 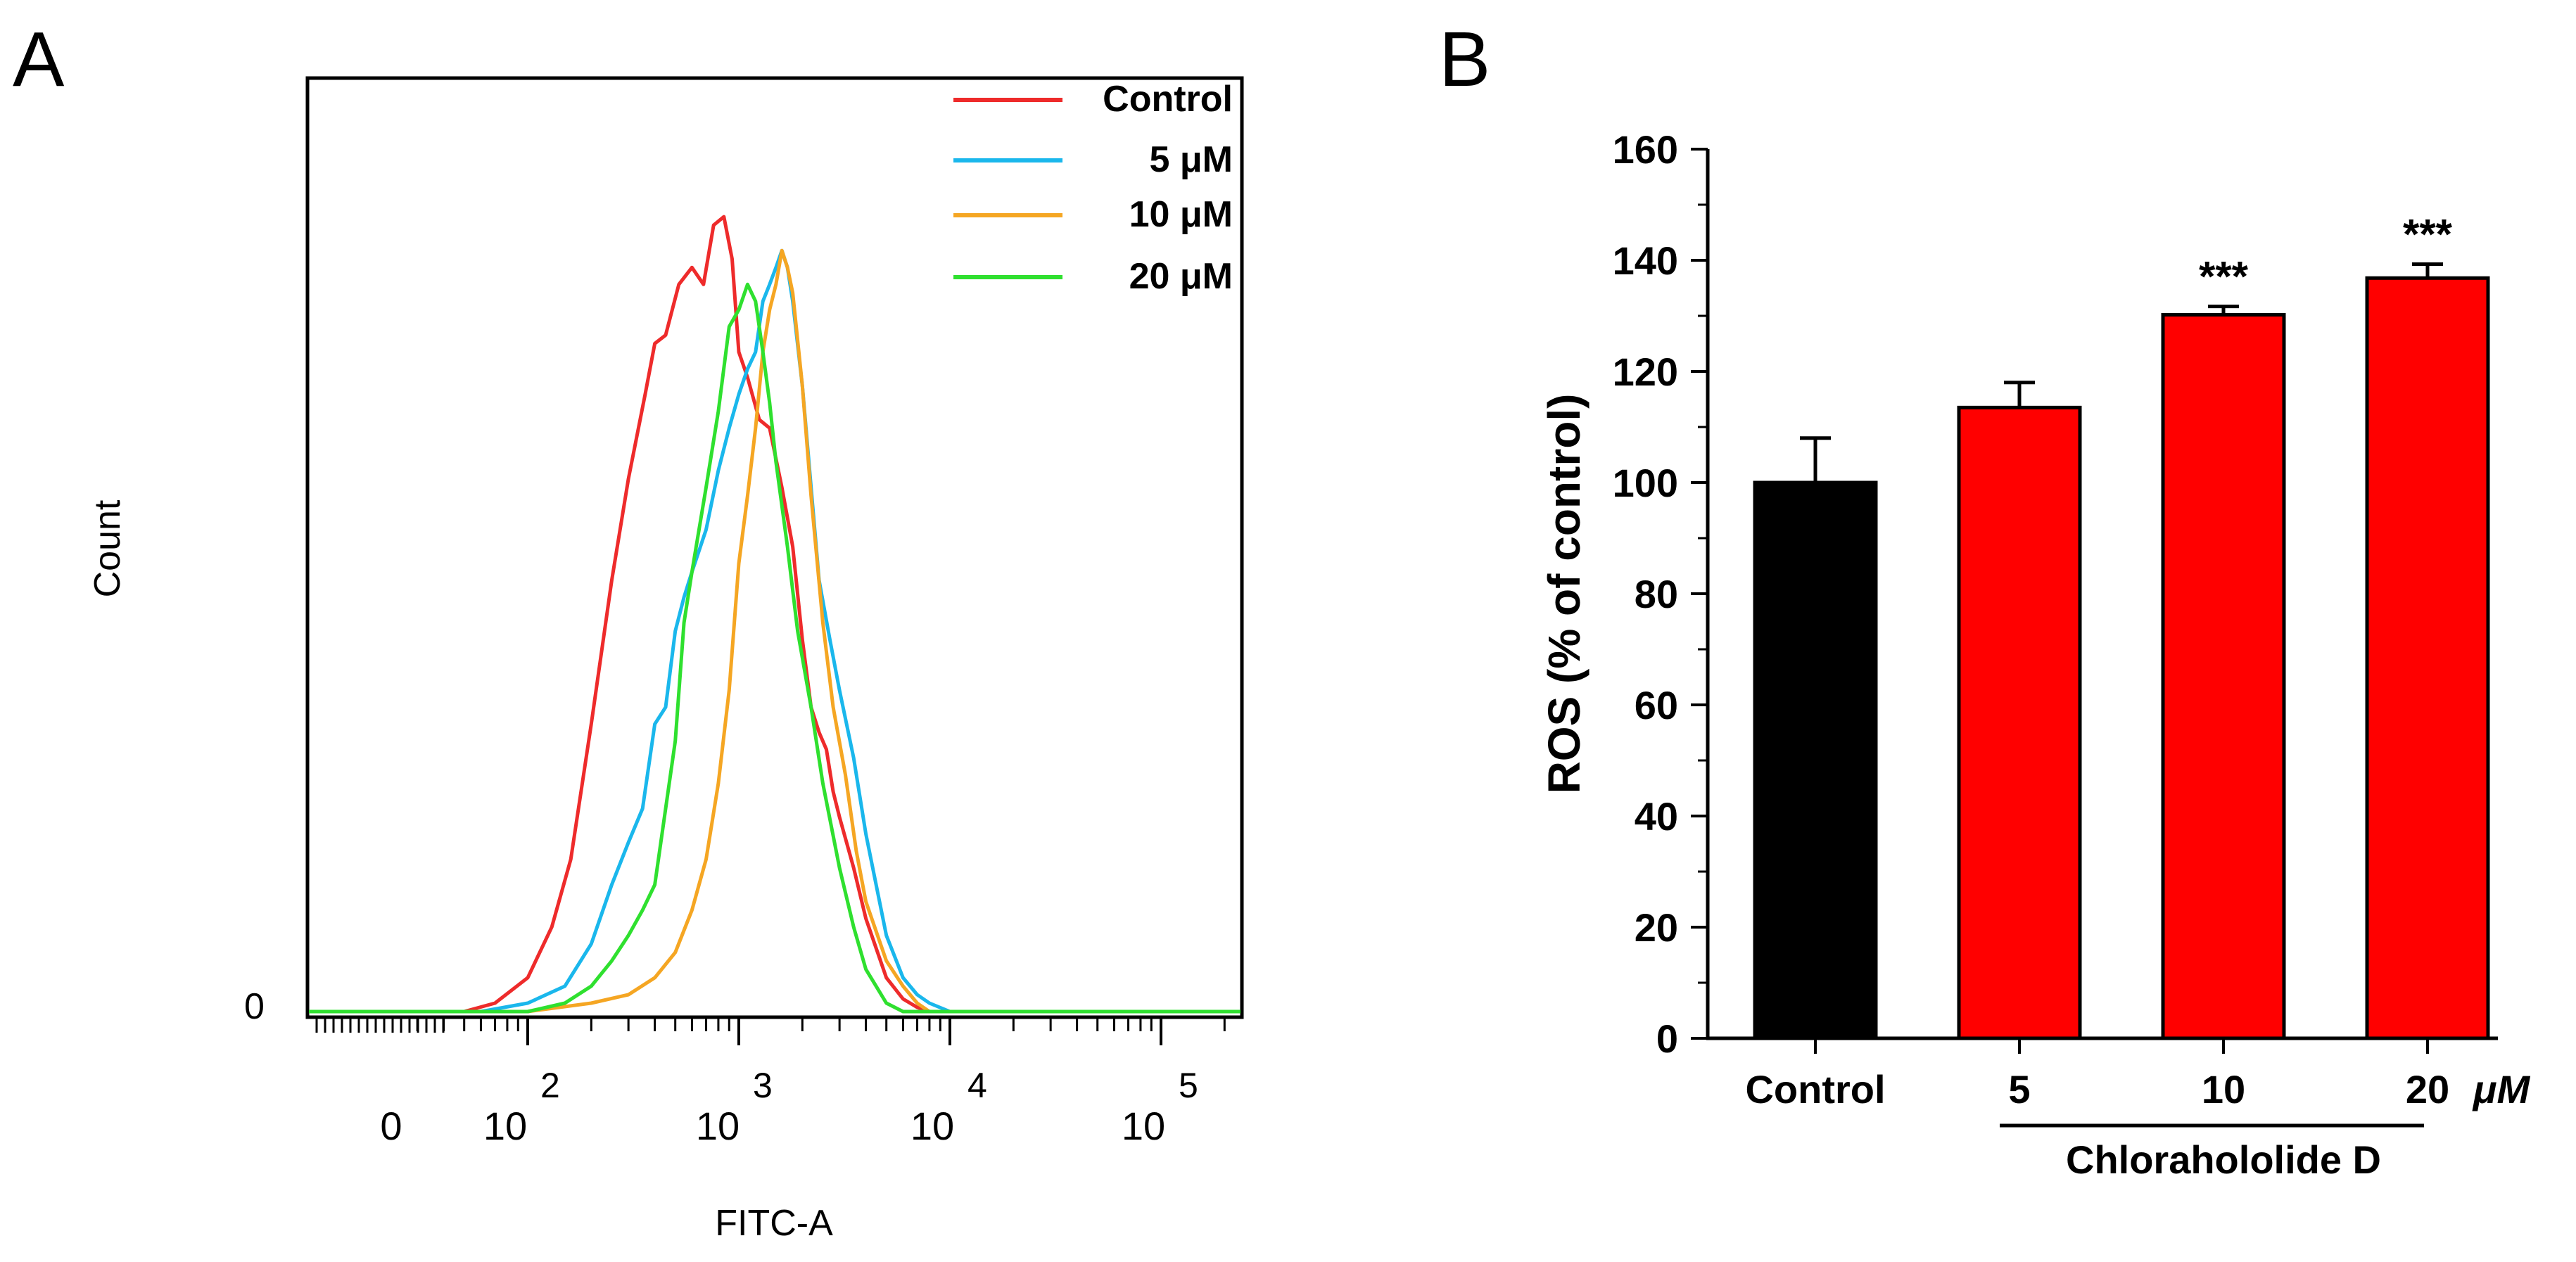 I want to click on bar-y-tick-label: 20, so click(x=1656, y=927).